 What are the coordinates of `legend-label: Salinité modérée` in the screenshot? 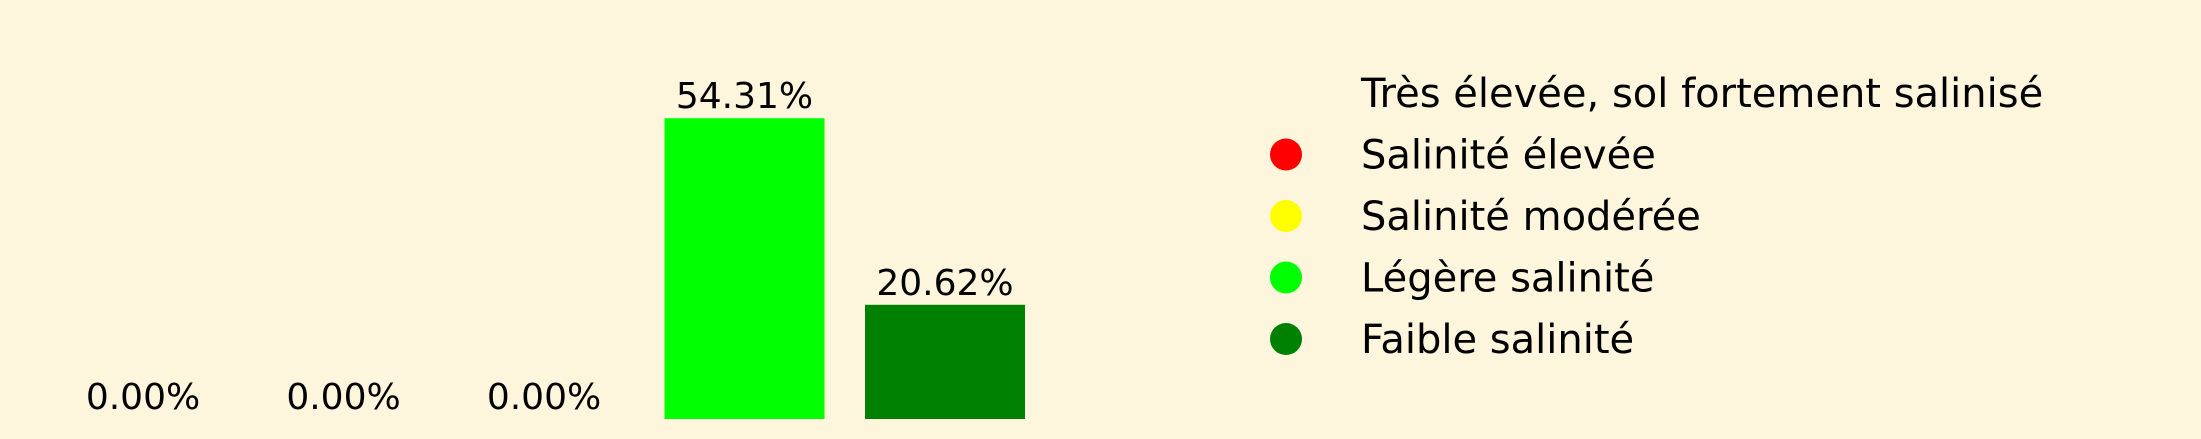 It's located at (1531, 217).